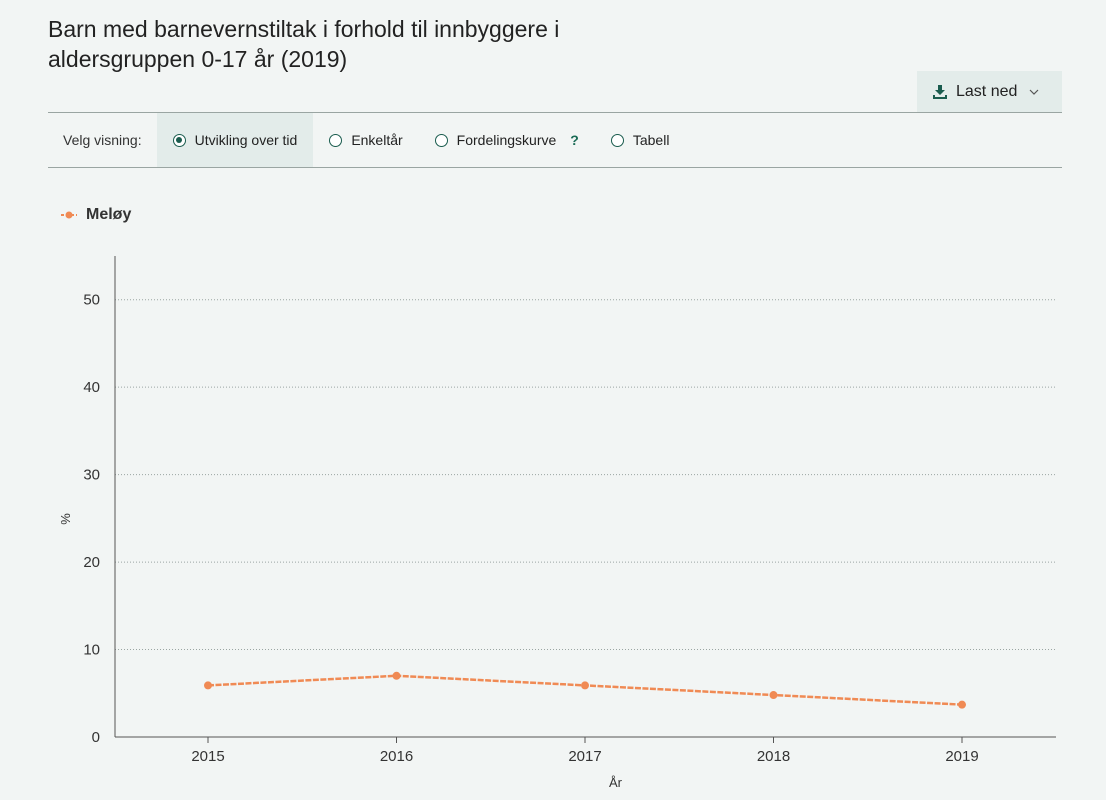 Image resolution: width=1106 pixels, height=800 pixels. I want to click on view-option-trend: Utvikling over tid, so click(235, 140).